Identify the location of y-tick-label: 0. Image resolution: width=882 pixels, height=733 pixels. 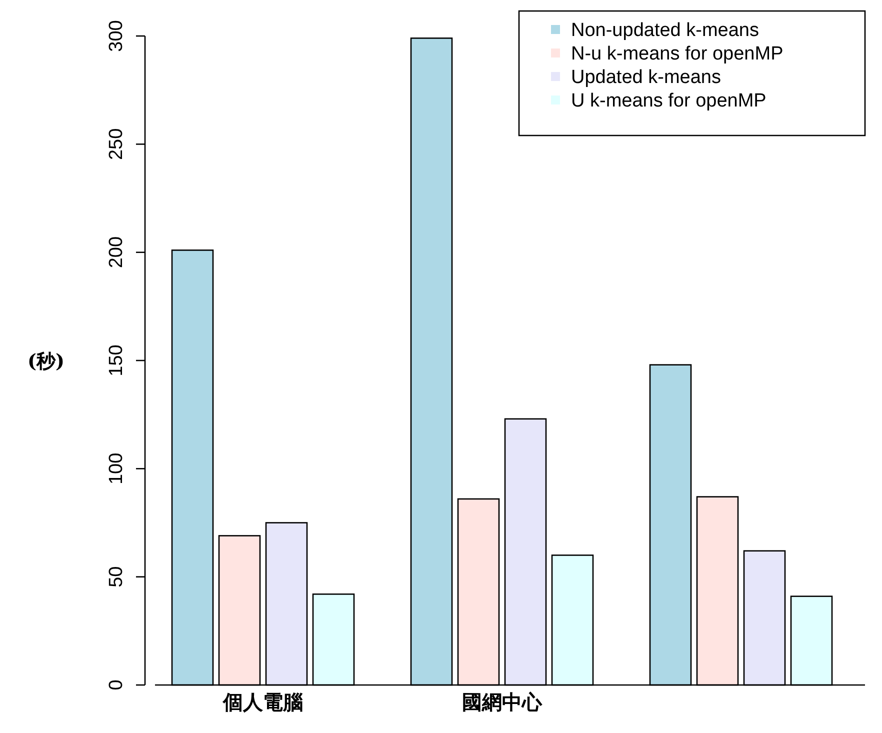
(117, 685).